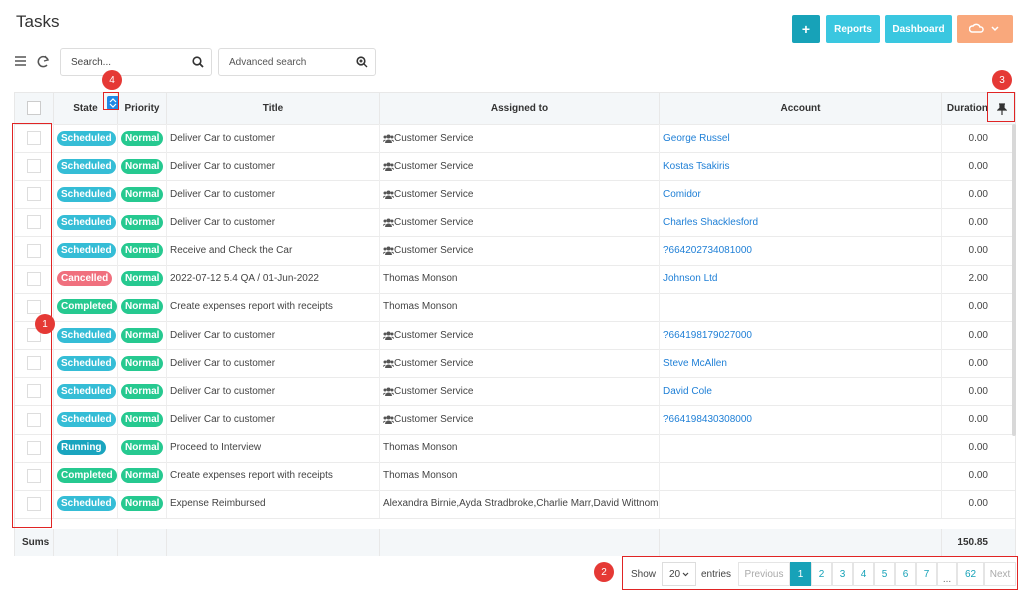 The height and width of the screenshot is (590, 1024). What do you see at coordinates (519, 108) in the screenshot?
I see `column-header: Assigned to` at bounding box center [519, 108].